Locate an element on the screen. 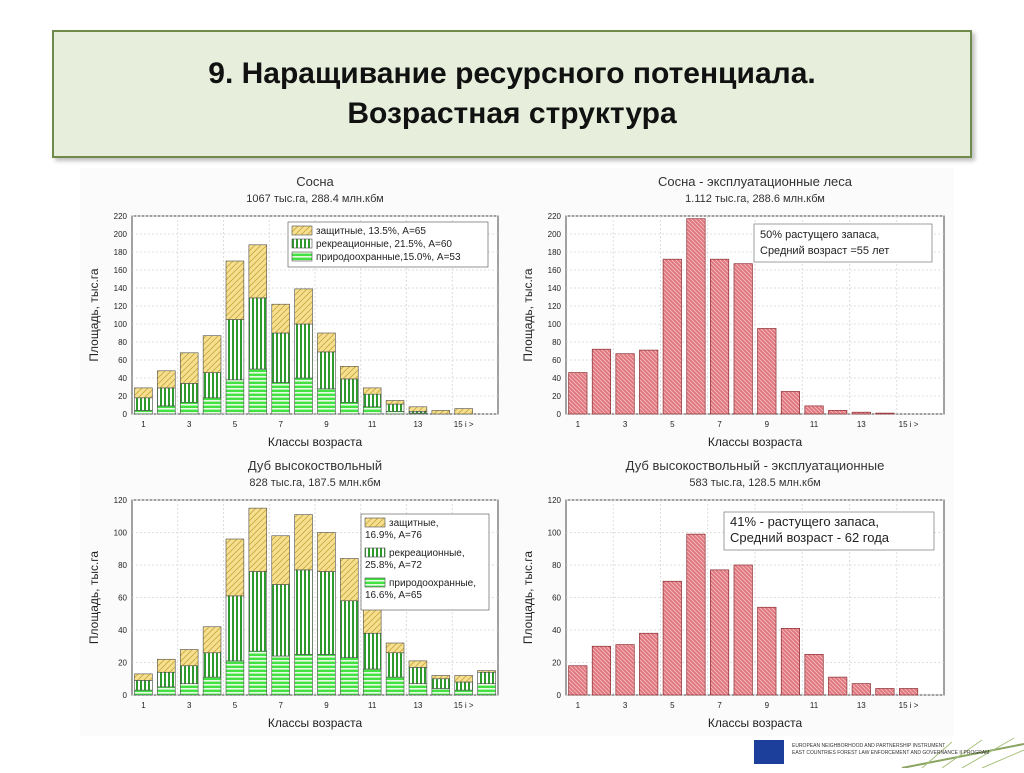 This screenshot has height=773, width=1024. chart3-x-axis-label: Классы возраста is located at coordinates (315, 723).